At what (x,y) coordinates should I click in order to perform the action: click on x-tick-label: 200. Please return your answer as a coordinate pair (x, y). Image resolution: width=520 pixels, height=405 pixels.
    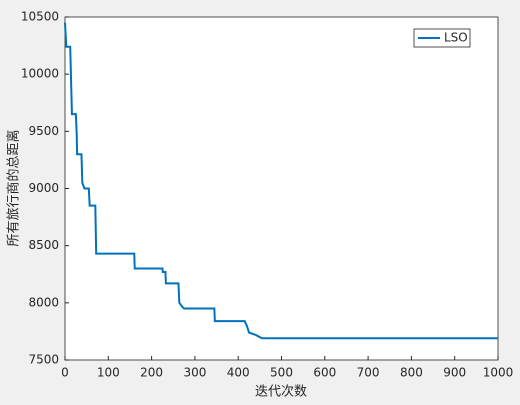
    Looking at the image, I should click on (151, 373).